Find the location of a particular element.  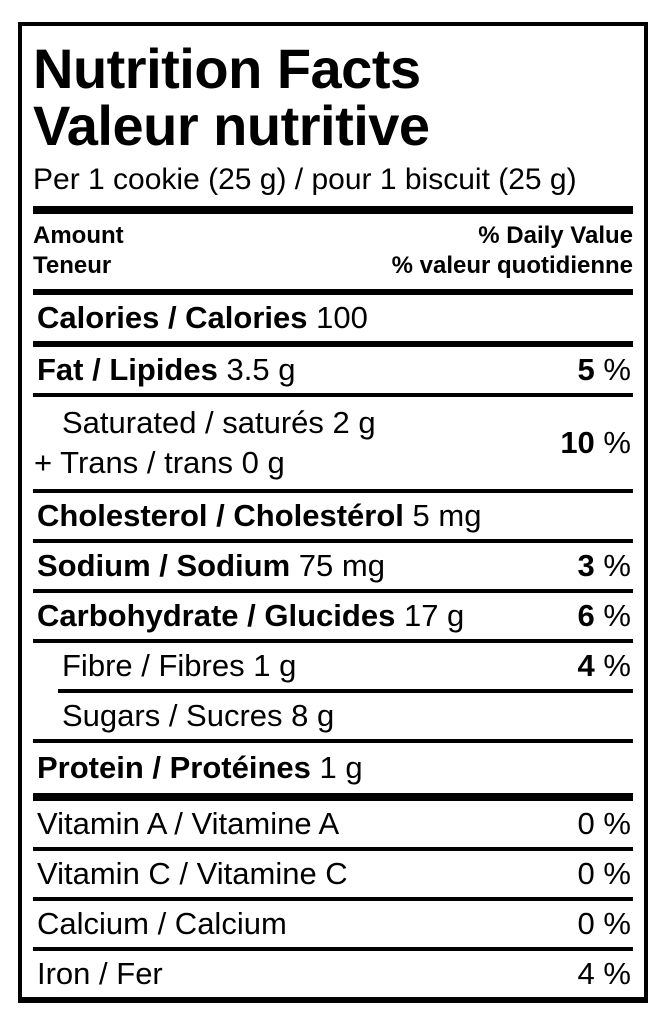

row-iron: Iron / Fer 4 % is located at coordinates (333, 974).